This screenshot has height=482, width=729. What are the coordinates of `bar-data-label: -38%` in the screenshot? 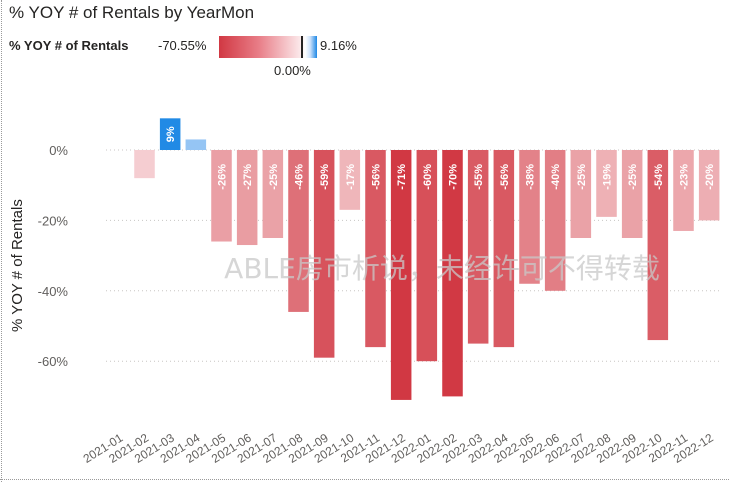 It's located at (531, 177).